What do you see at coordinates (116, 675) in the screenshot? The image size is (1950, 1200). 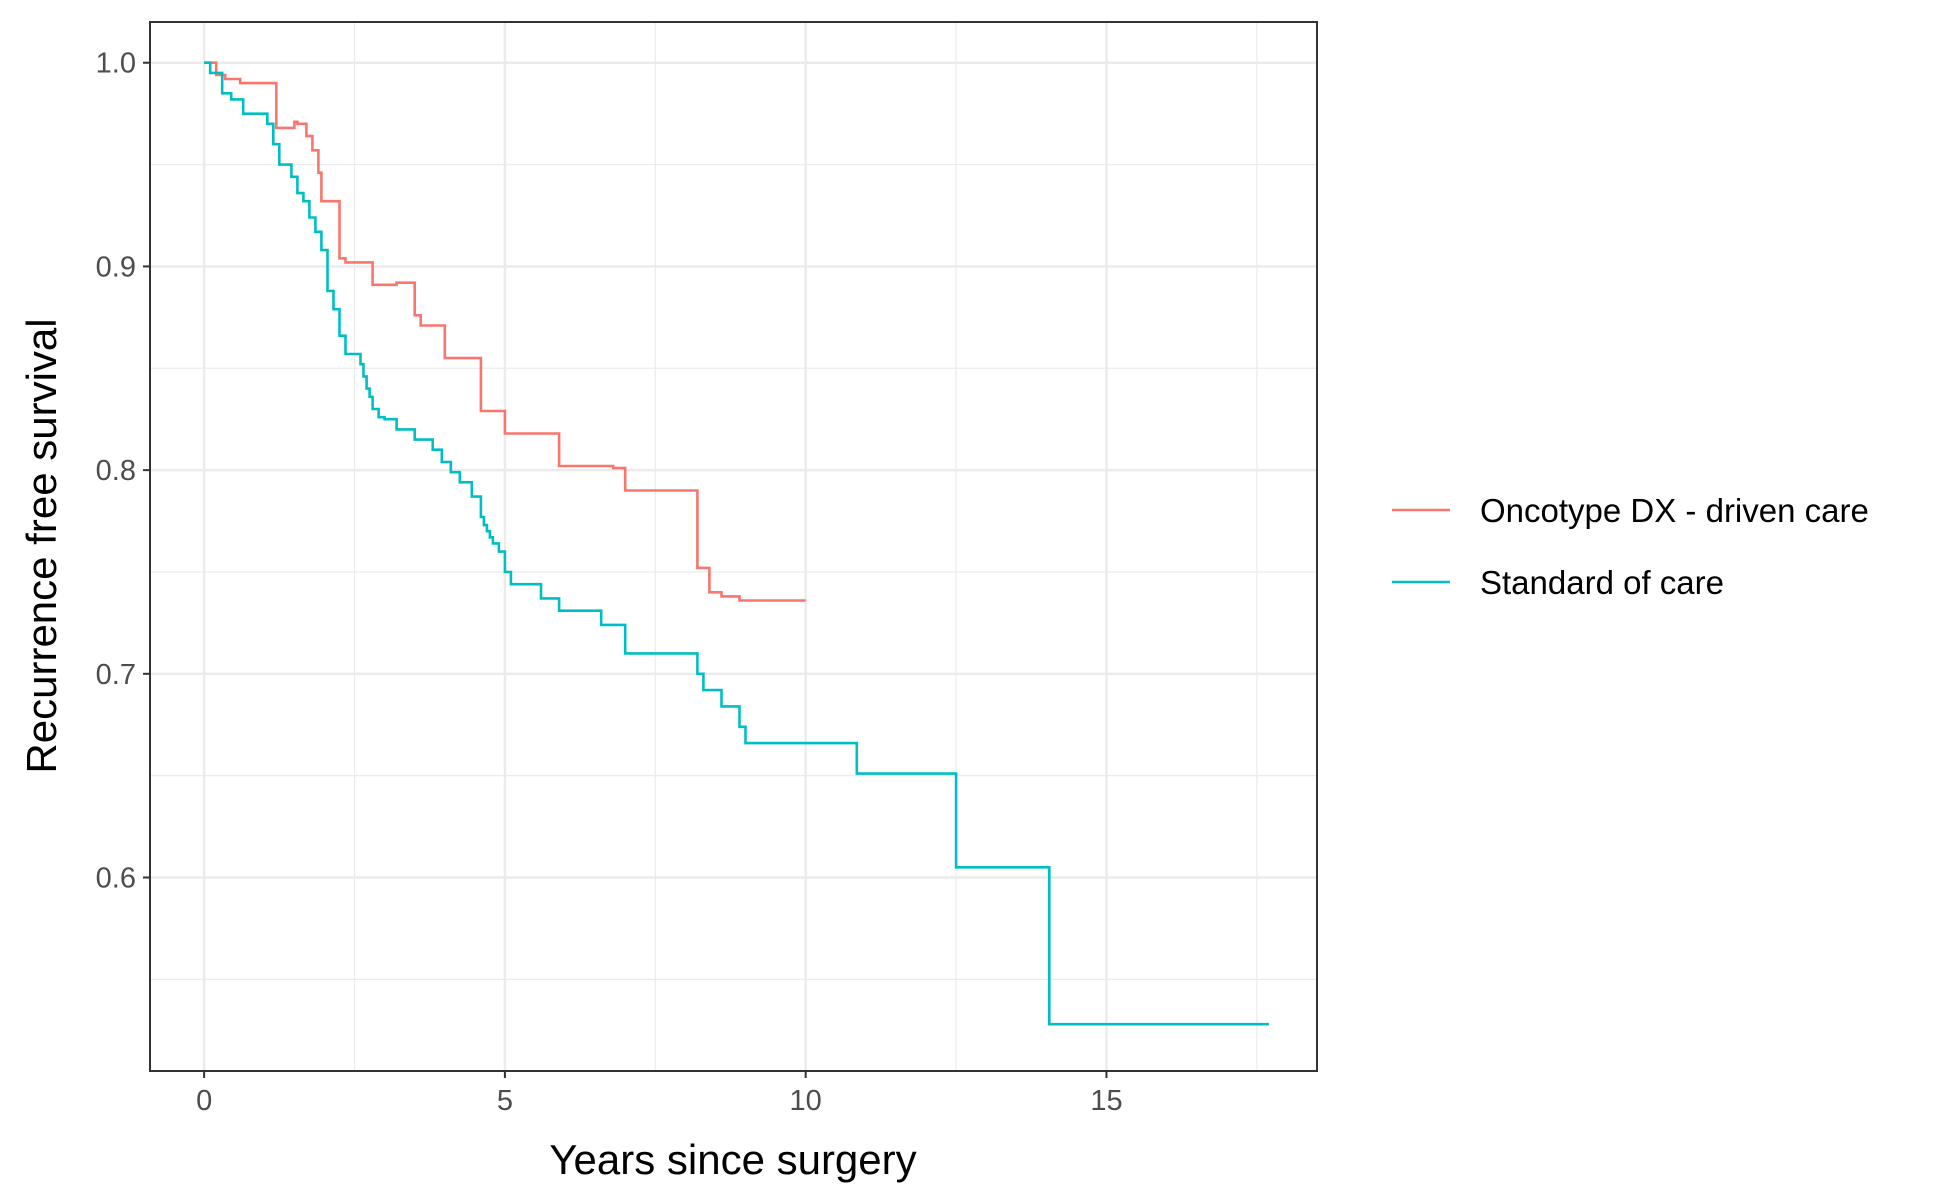 I see `y-tick-label: 0.7` at bounding box center [116, 675].